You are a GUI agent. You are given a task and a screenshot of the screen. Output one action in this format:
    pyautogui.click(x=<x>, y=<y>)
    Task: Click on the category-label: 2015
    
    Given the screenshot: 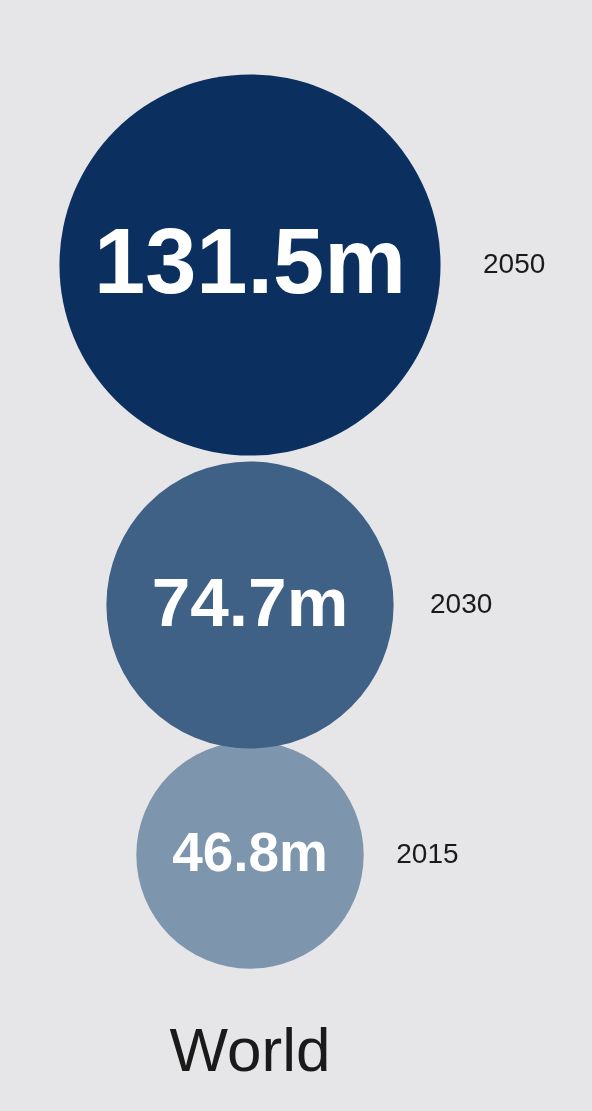 What is the action you would take?
    pyautogui.click(x=427, y=853)
    